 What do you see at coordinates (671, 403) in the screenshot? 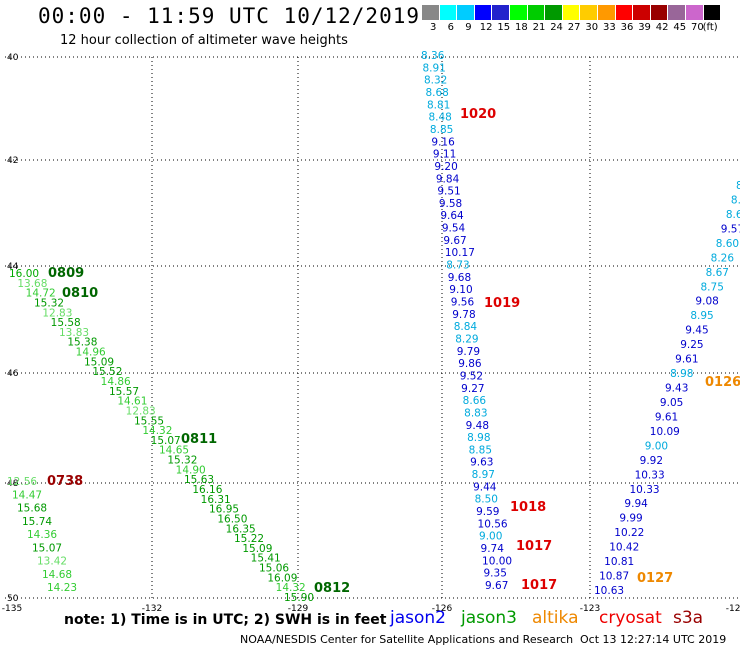
I see `swh-value: 9.05` at bounding box center [671, 403].